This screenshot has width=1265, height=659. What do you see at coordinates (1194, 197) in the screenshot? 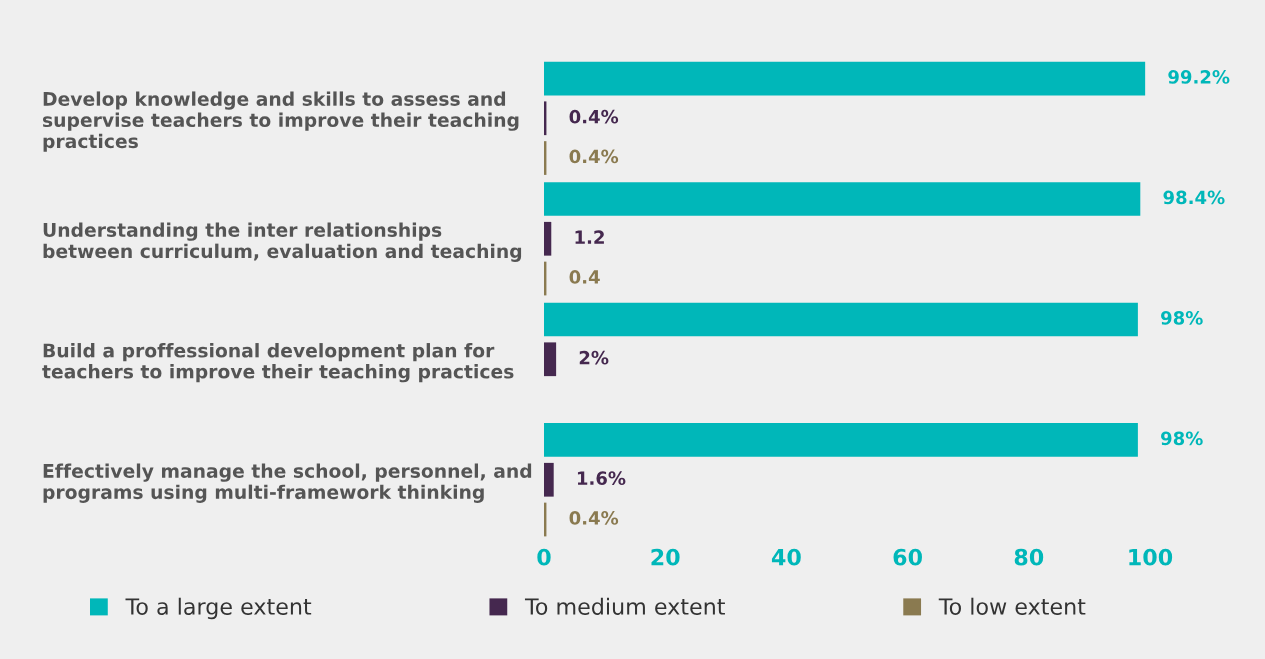
I see `data-label: 98.4%` at bounding box center [1194, 197].